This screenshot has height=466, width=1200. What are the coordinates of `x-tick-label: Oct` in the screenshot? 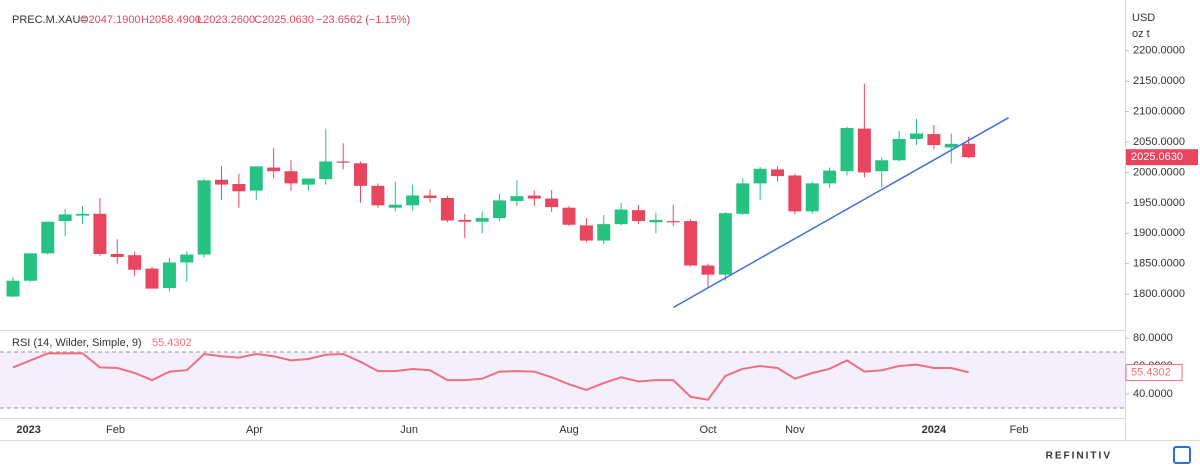 It's located at (707, 430).